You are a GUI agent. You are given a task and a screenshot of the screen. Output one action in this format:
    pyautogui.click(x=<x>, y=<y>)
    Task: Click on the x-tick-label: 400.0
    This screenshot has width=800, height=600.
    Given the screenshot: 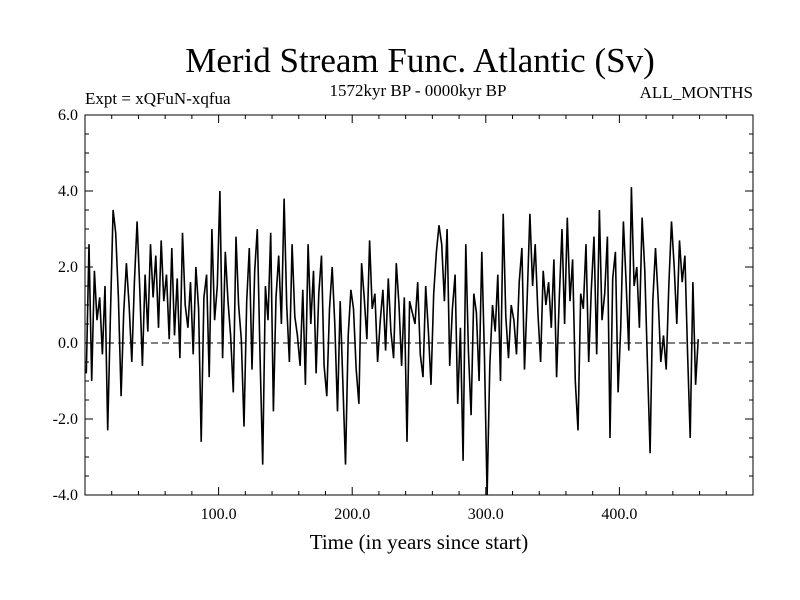 What is the action you would take?
    pyautogui.click(x=619, y=514)
    